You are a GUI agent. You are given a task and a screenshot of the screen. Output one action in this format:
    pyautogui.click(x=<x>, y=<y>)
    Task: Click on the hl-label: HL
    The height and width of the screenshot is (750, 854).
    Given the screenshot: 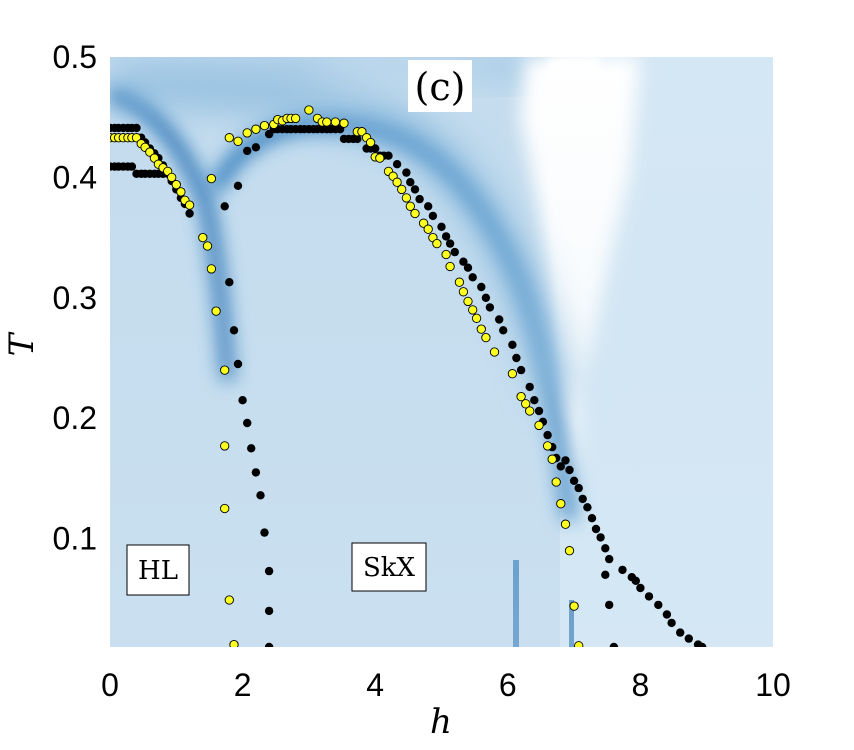 What is the action you would take?
    pyautogui.click(x=158, y=571)
    